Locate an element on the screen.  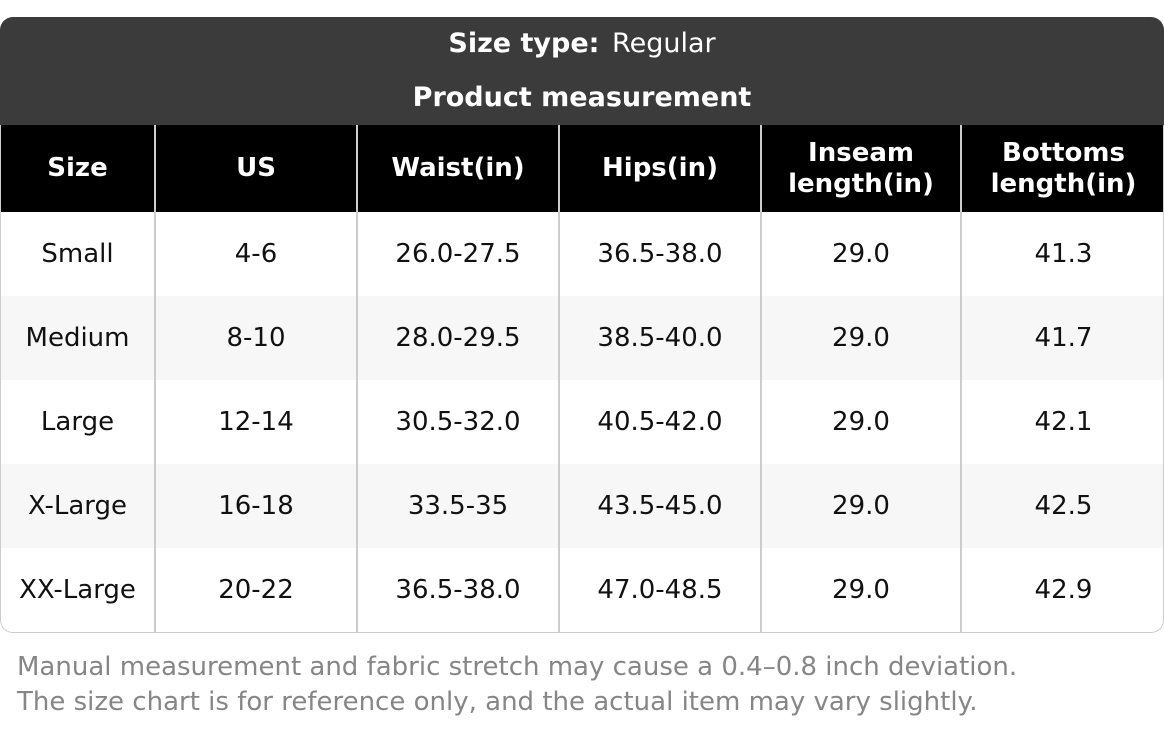
cell-waist: 33.5-35 is located at coordinates (457, 506).